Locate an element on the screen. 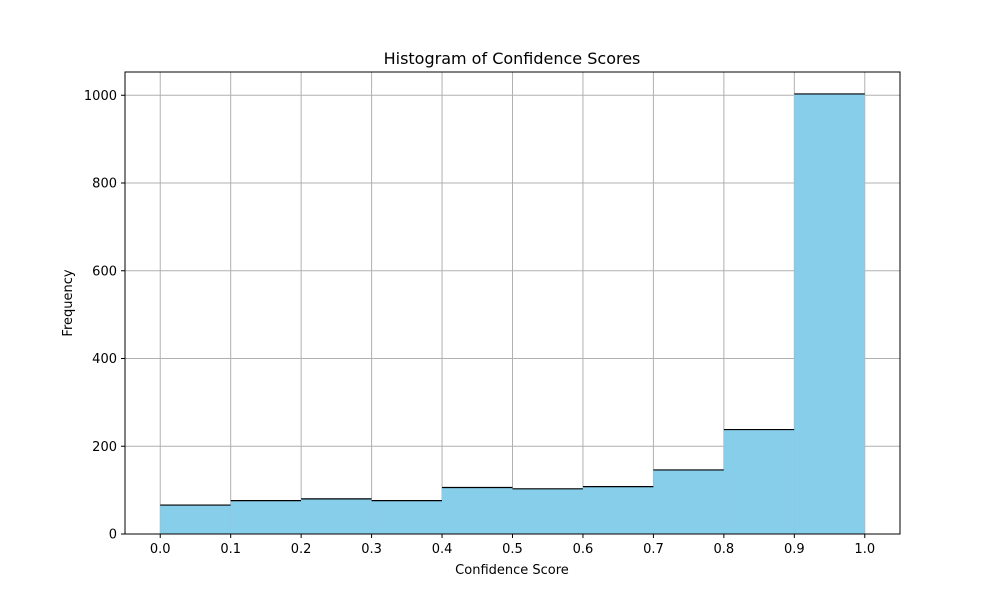 The width and height of the screenshot is (1000, 604). y-axis-label: Frequency is located at coordinates (68, 302).